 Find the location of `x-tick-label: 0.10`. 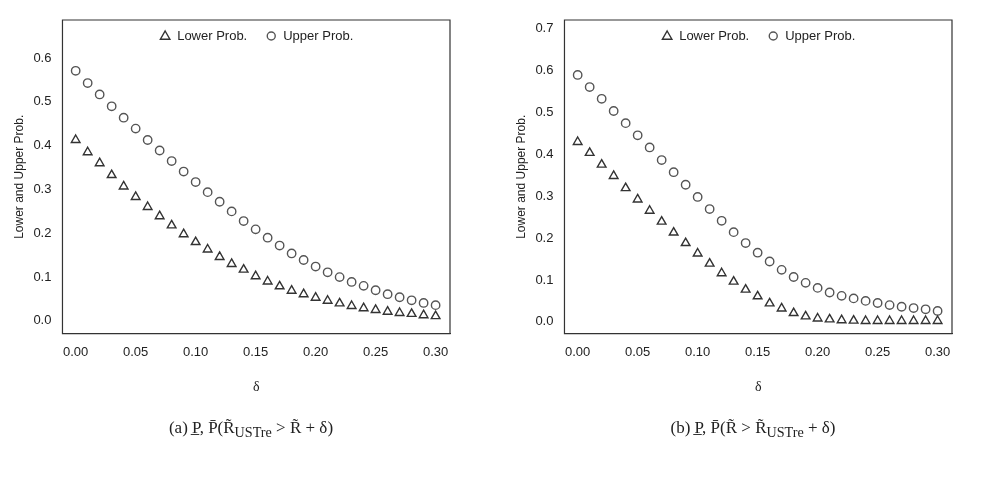

x-tick-label: 0.10 is located at coordinates (195, 351).